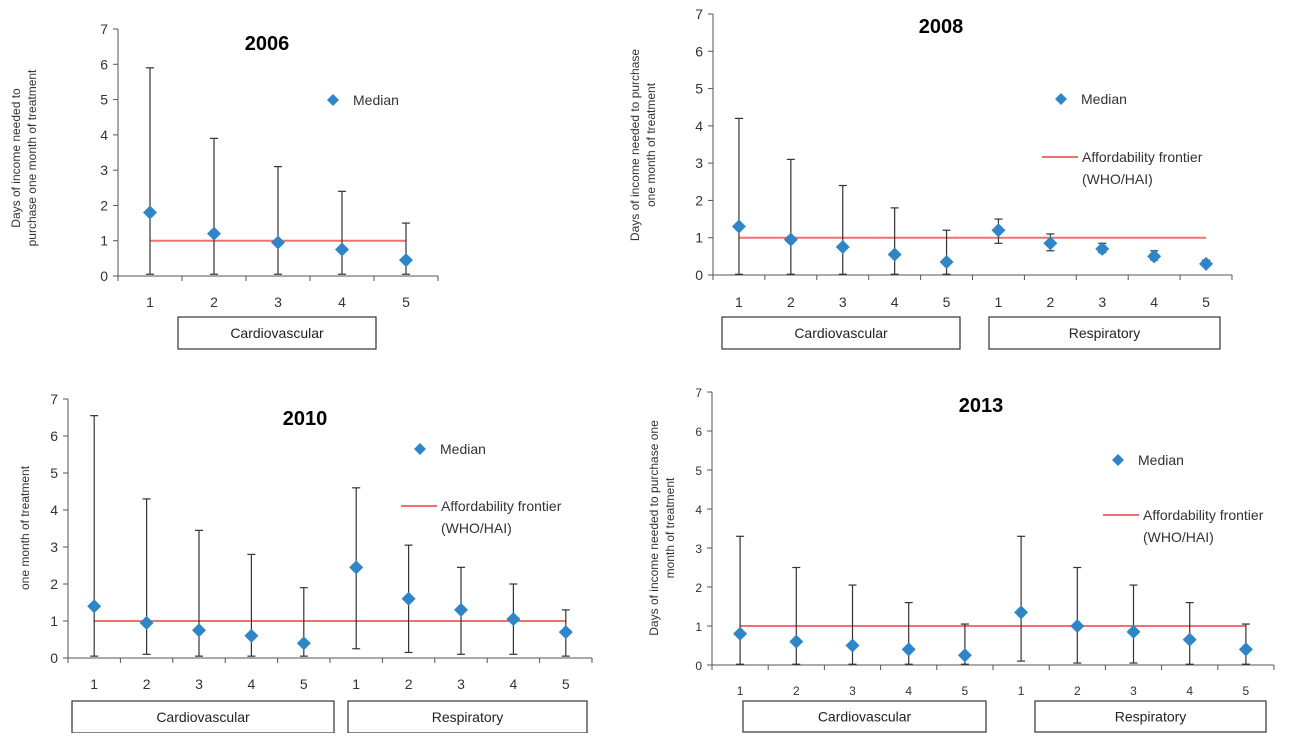  Describe the element at coordinates (32, 157) in the screenshot. I see `y-axis-label-line: purchase one month of treatment` at that location.